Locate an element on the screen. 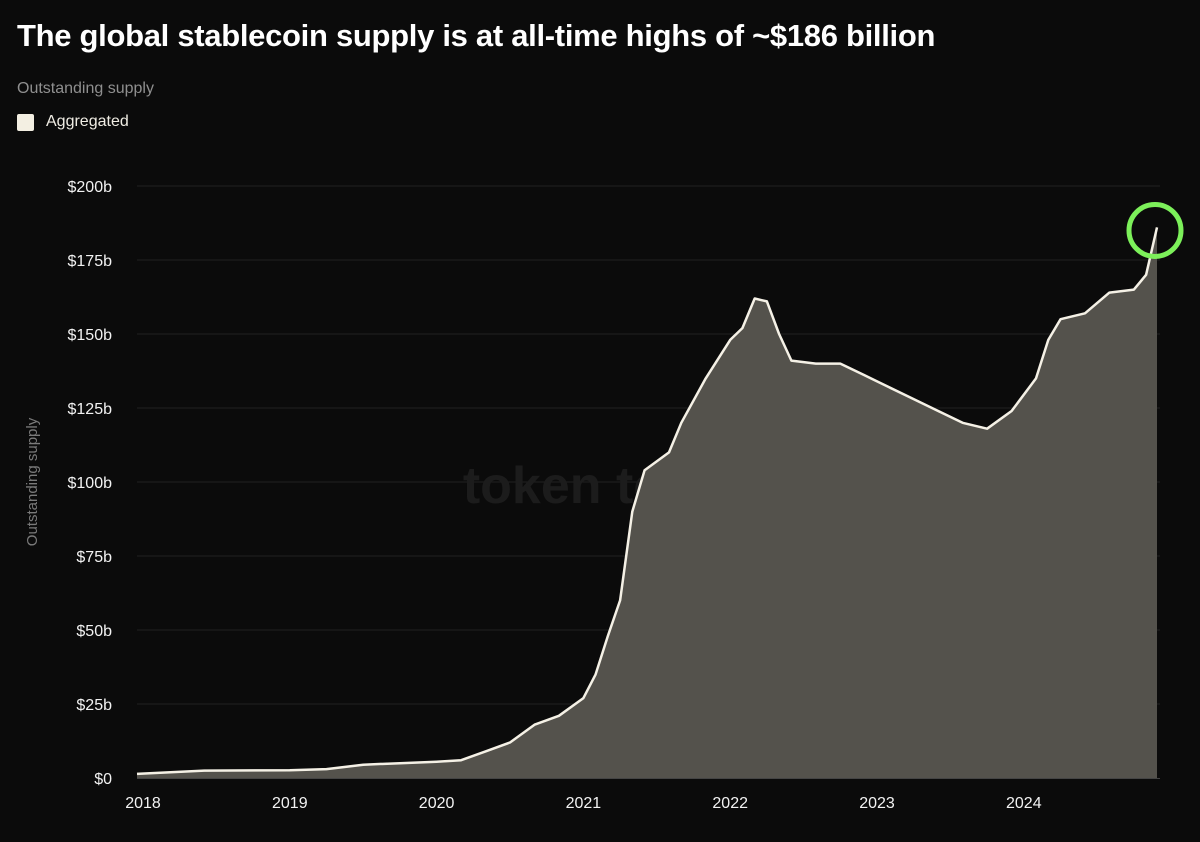  x-tick-label: 2021 is located at coordinates (584, 803).